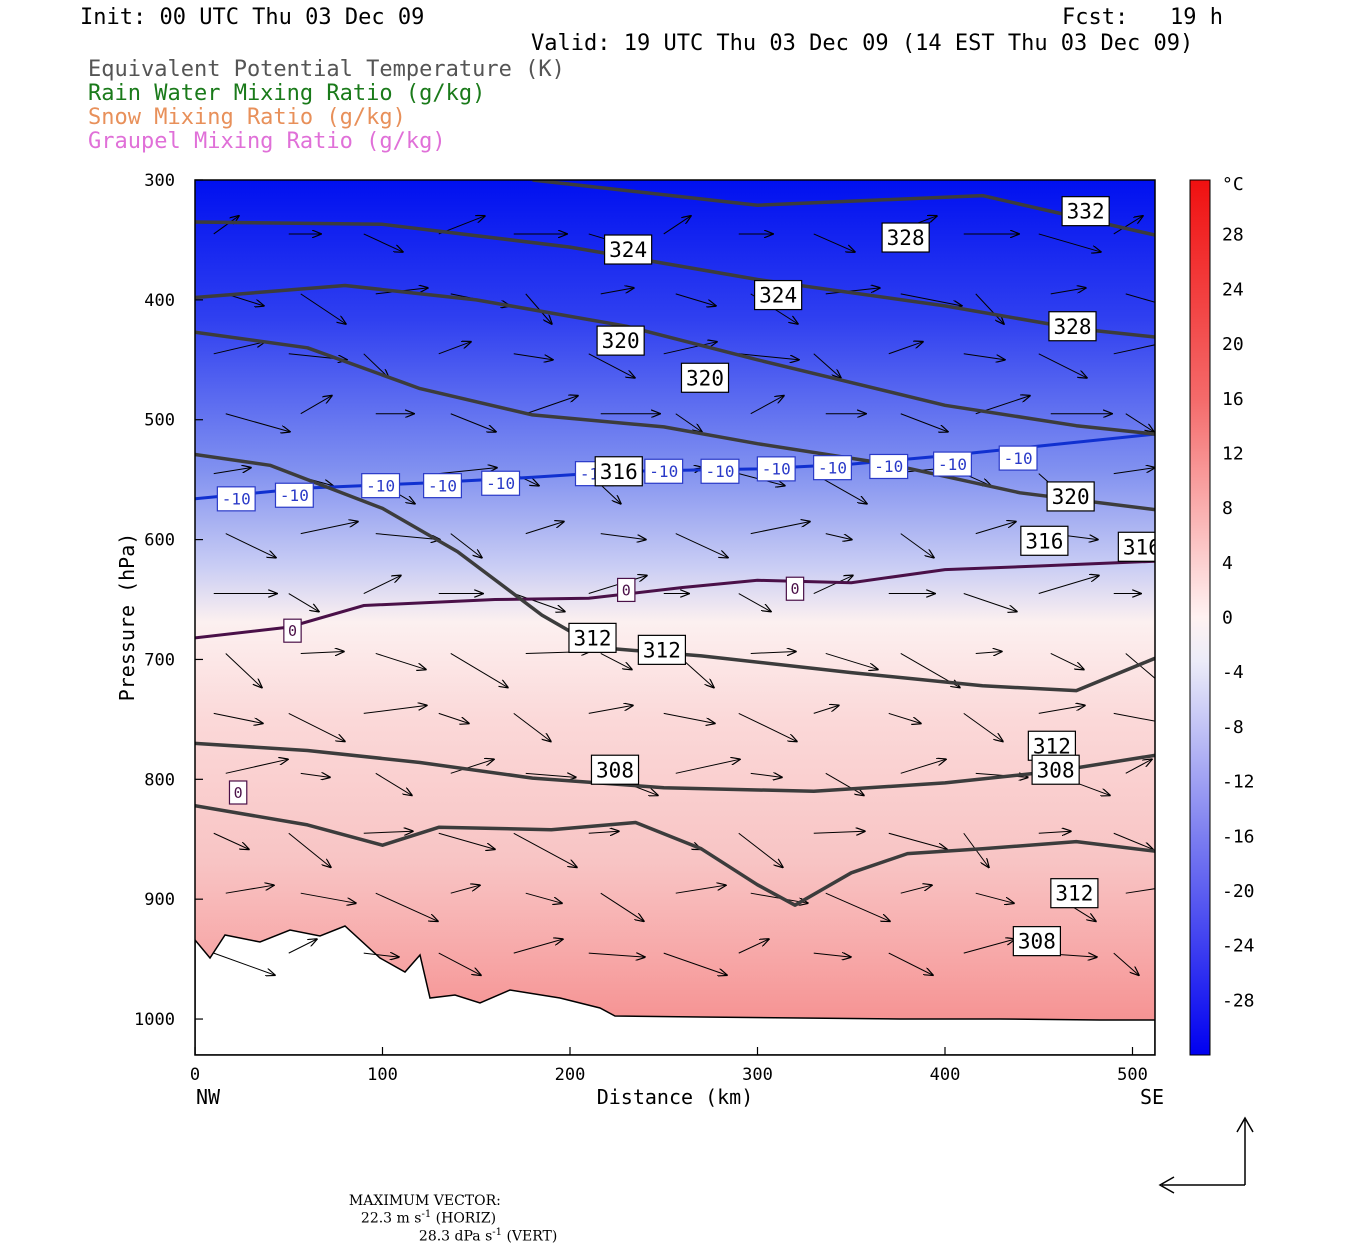 The image size is (1350, 1244). I want to click on colorbar-label: 20, so click(1233, 344).